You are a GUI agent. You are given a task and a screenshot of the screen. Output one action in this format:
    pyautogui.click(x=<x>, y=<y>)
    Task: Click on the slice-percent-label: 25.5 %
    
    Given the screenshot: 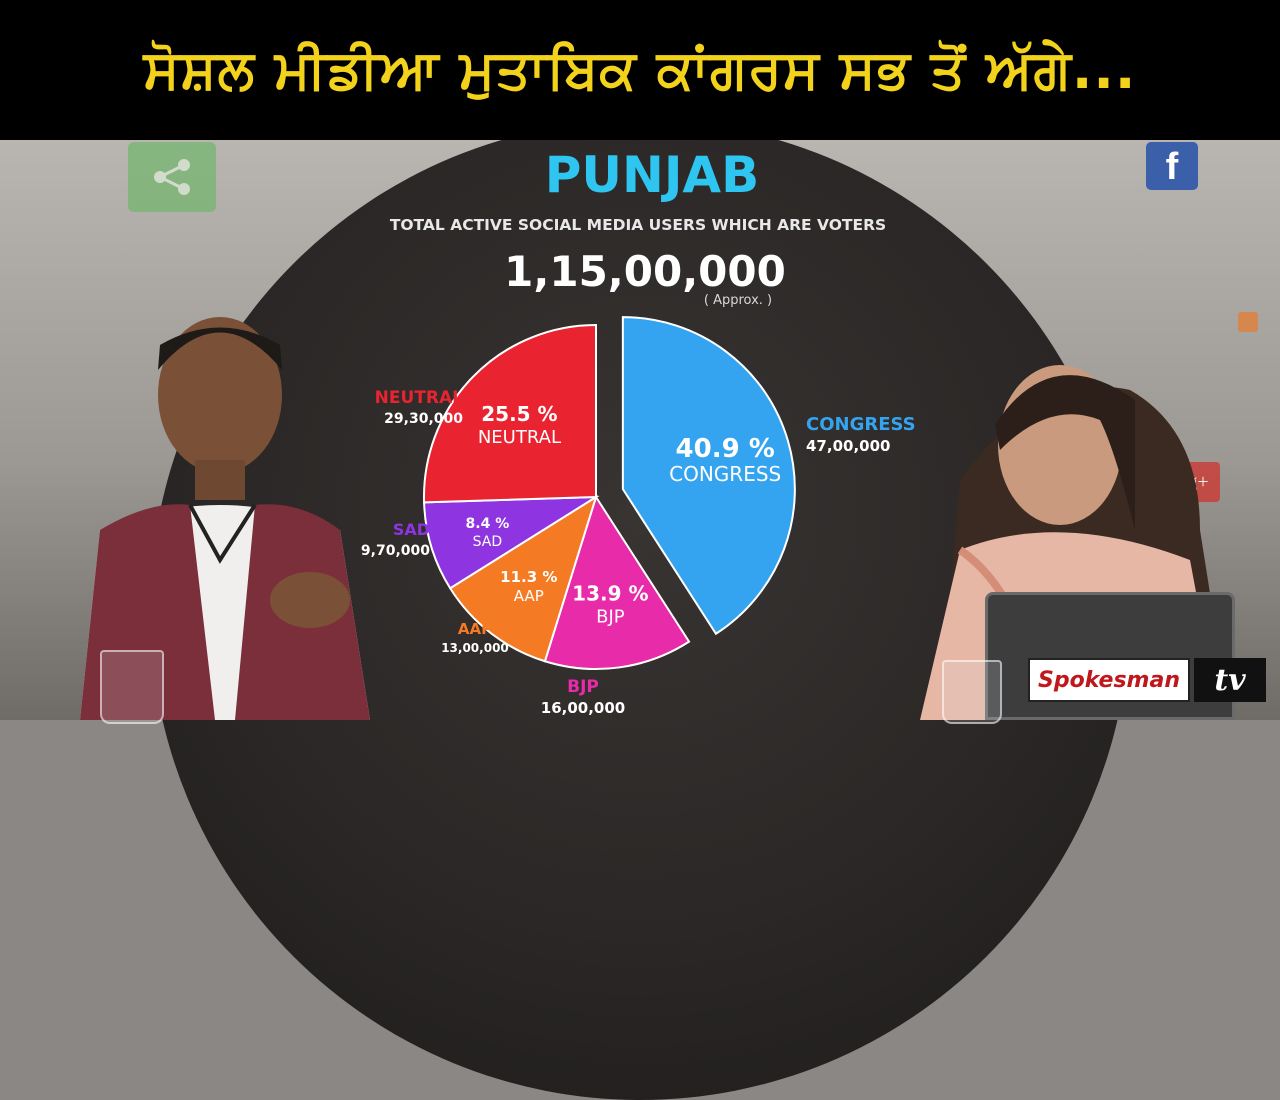 What is the action you would take?
    pyautogui.click(x=519, y=414)
    